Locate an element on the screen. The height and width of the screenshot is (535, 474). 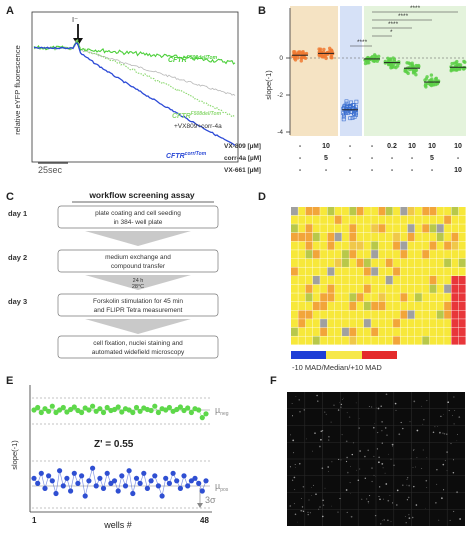
day-3-label: day 3 is located at coordinates (17, 301).